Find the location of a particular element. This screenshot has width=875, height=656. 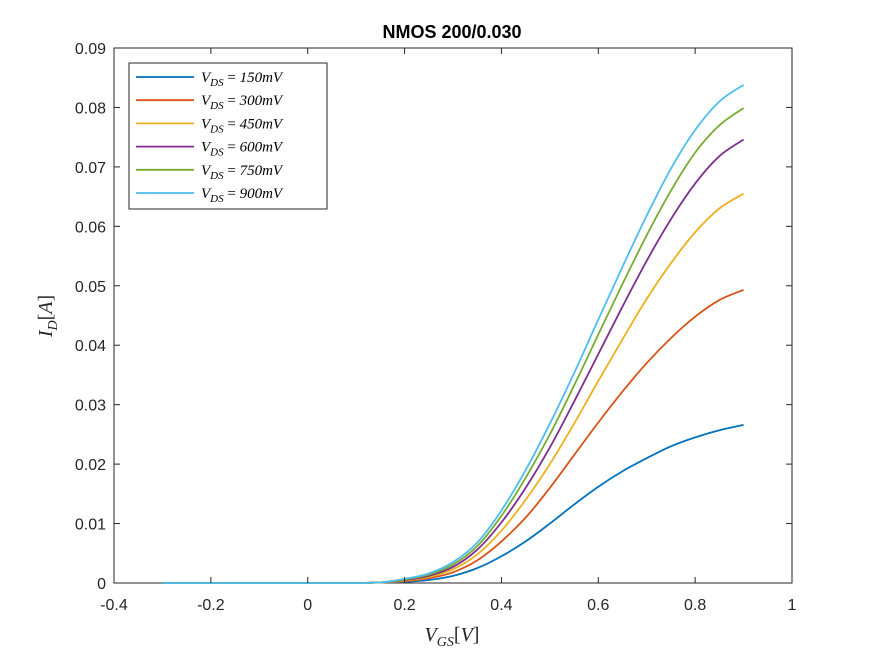

y-tick-label: 0.06 is located at coordinates (90, 227).